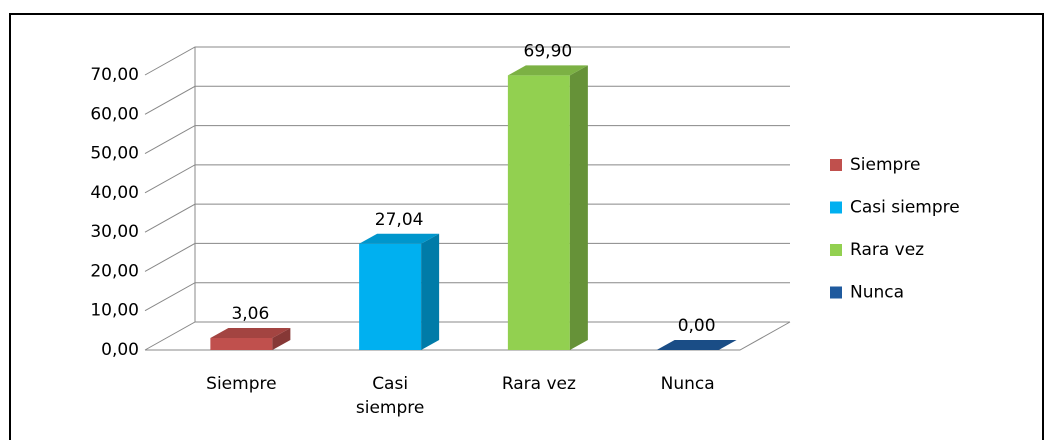 The height and width of the screenshot is (440, 1049). Describe the element at coordinates (120, 350) in the screenshot. I see `y-tick-label: 0,00` at that location.